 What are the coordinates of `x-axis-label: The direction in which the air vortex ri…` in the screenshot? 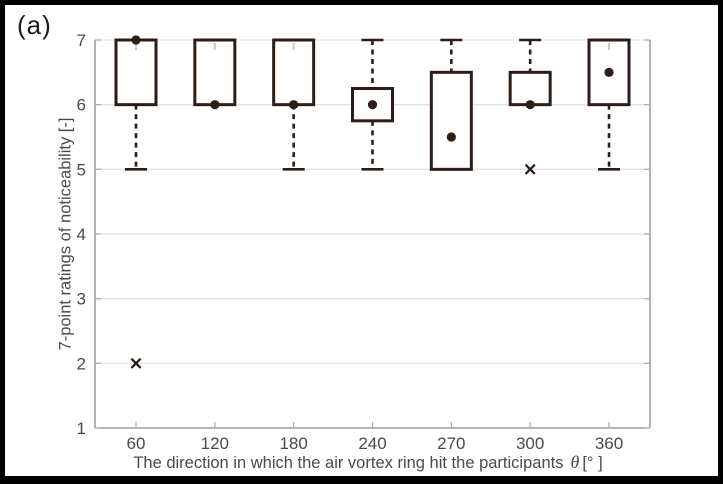 It's located at (367, 462).